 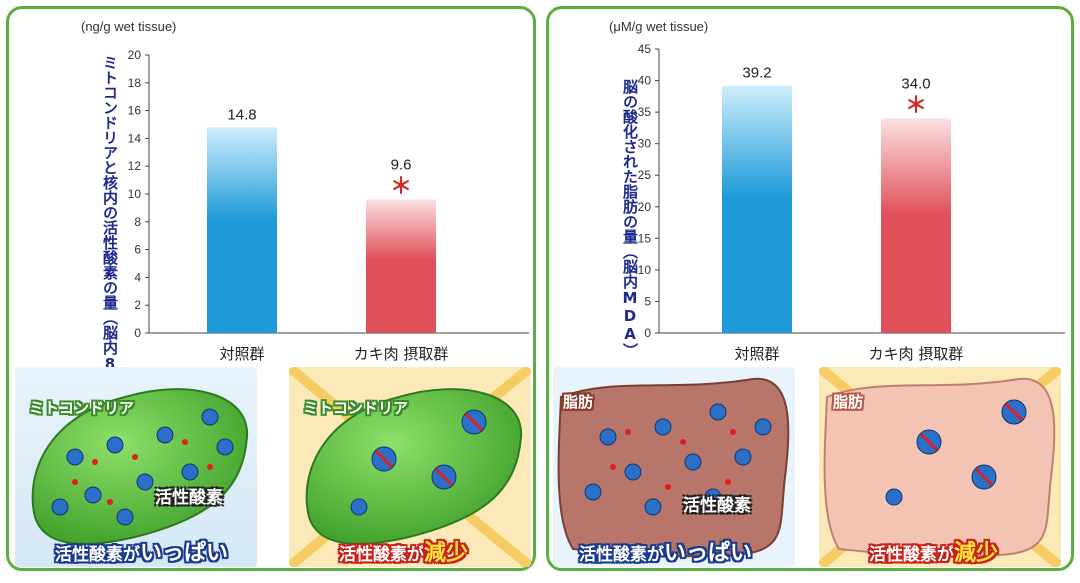 I want to click on ohdg-y-tick-label-5: 10, so click(x=135, y=194).